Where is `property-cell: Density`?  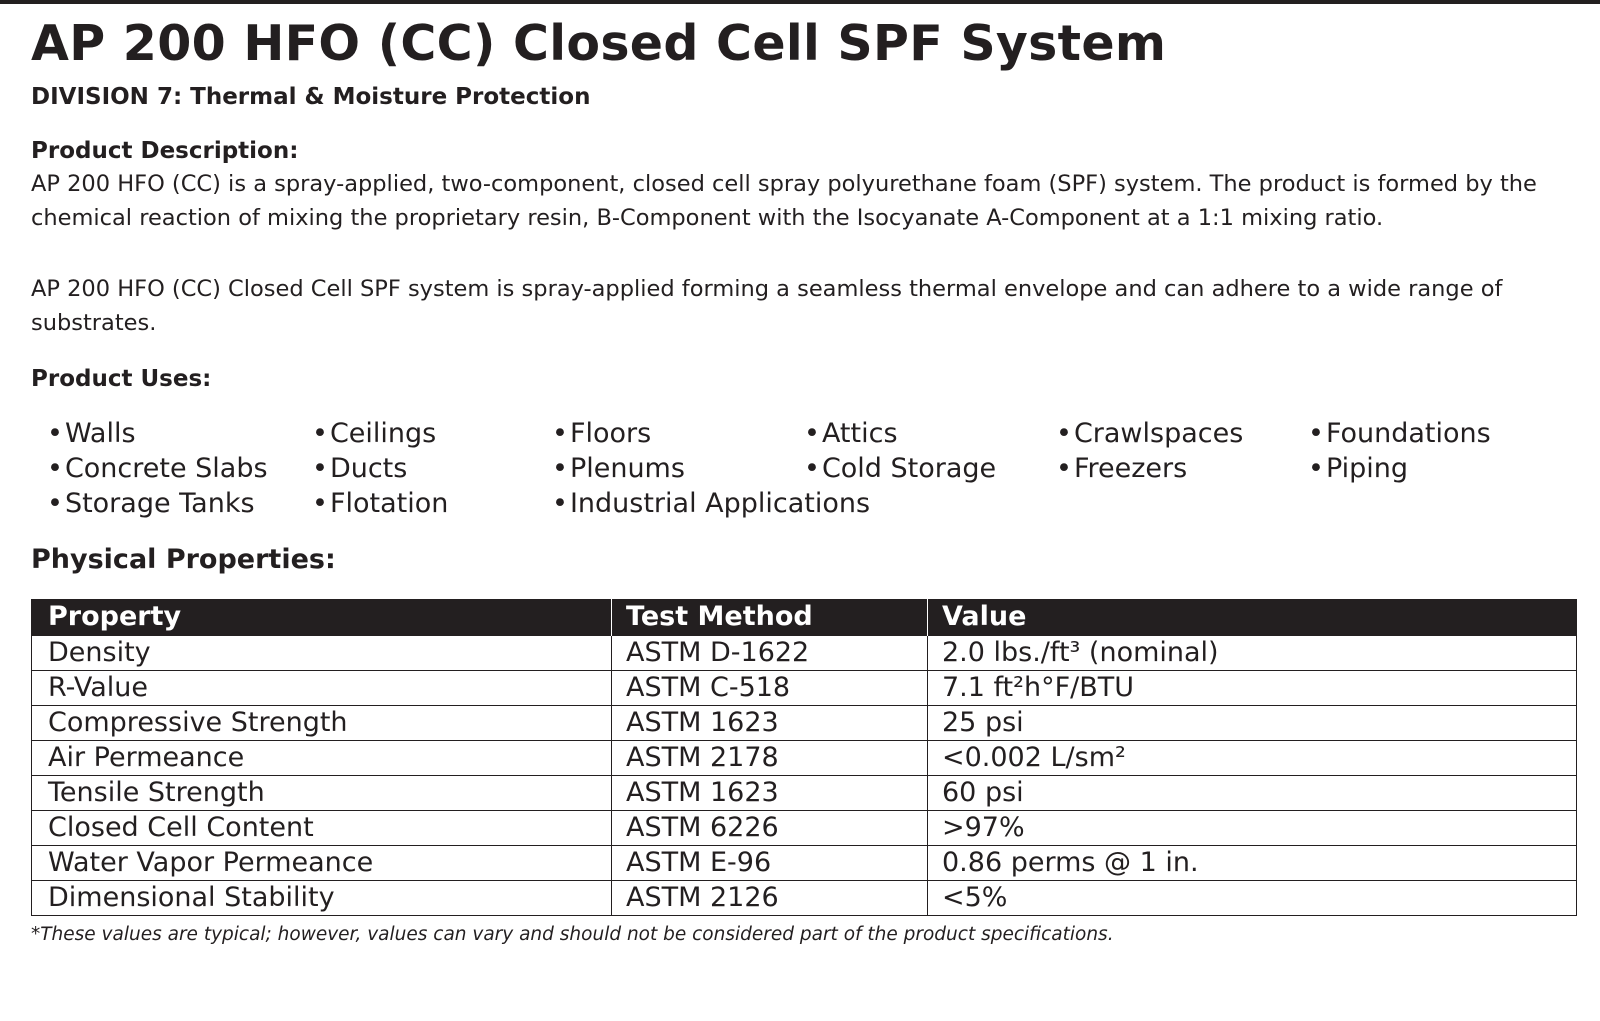
property-cell: Density is located at coordinates (321, 653).